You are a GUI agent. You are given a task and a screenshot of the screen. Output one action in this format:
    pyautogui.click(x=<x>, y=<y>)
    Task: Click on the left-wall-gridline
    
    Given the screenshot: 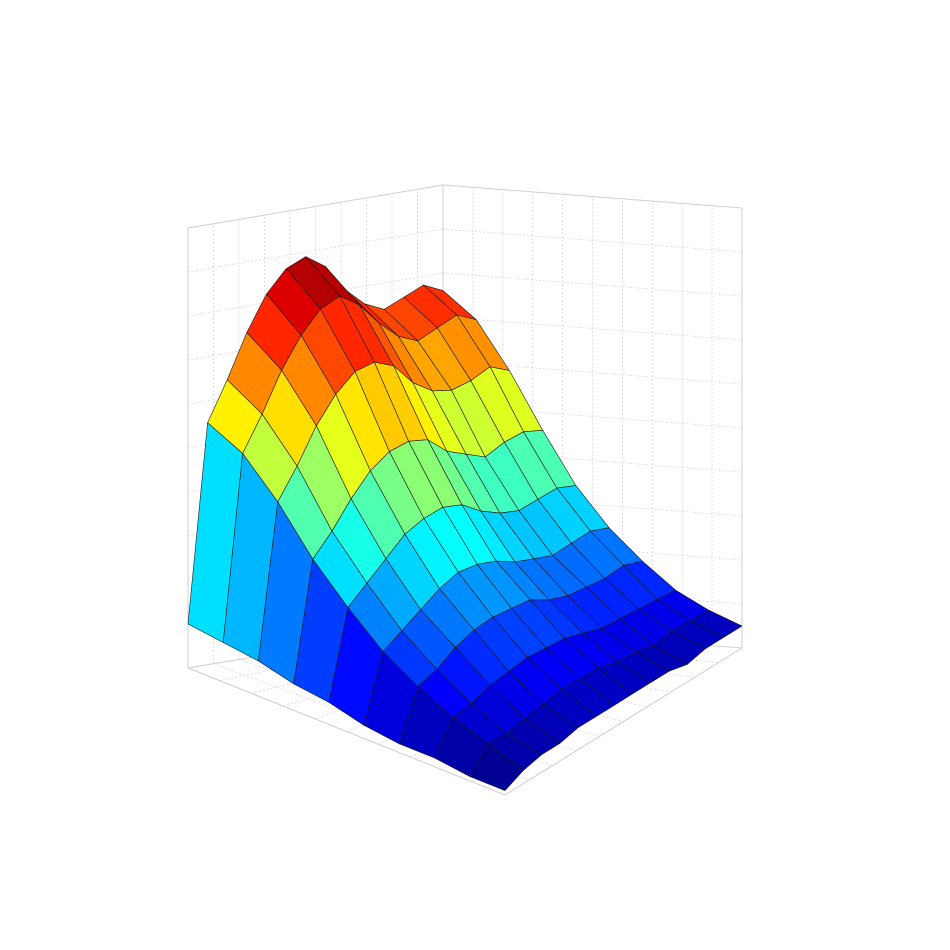 What is the action you would take?
    pyautogui.click(x=315, y=250)
    